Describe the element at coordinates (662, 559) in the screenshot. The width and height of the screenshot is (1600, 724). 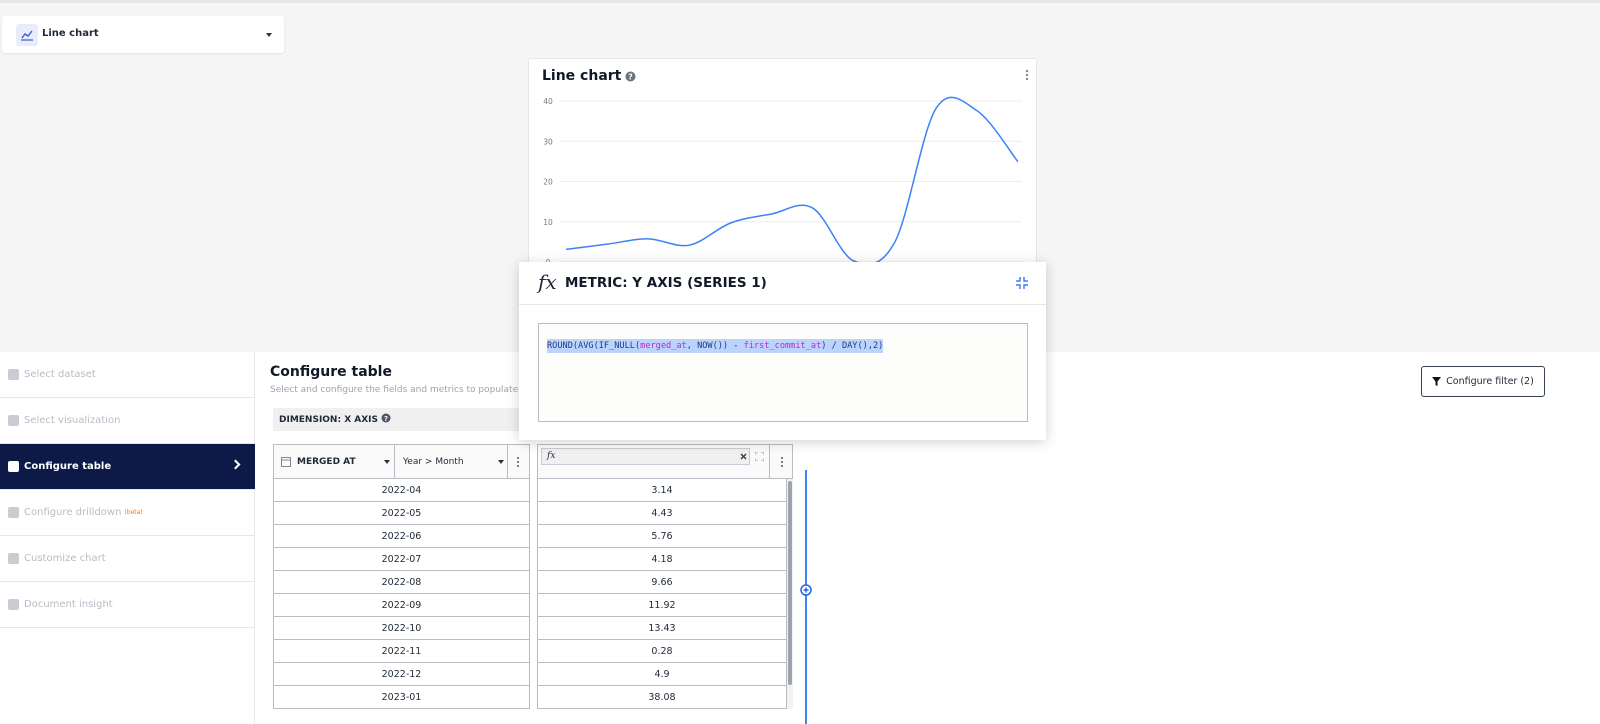
I see `metric-cell: 4.18` at that location.